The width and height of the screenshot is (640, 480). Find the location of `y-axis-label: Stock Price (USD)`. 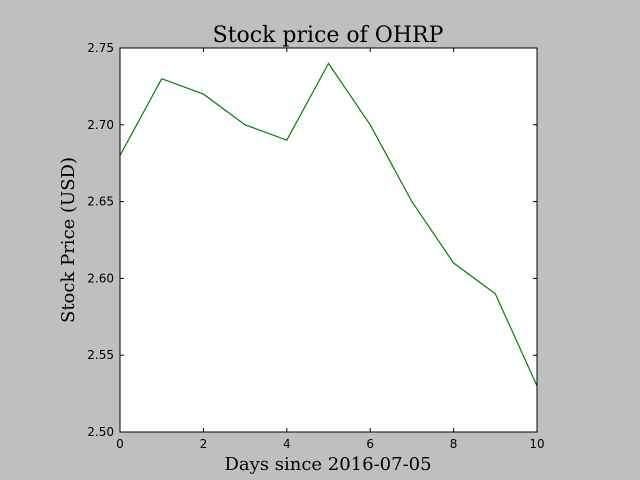

y-axis-label: Stock Price (USD) is located at coordinates (68, 240).